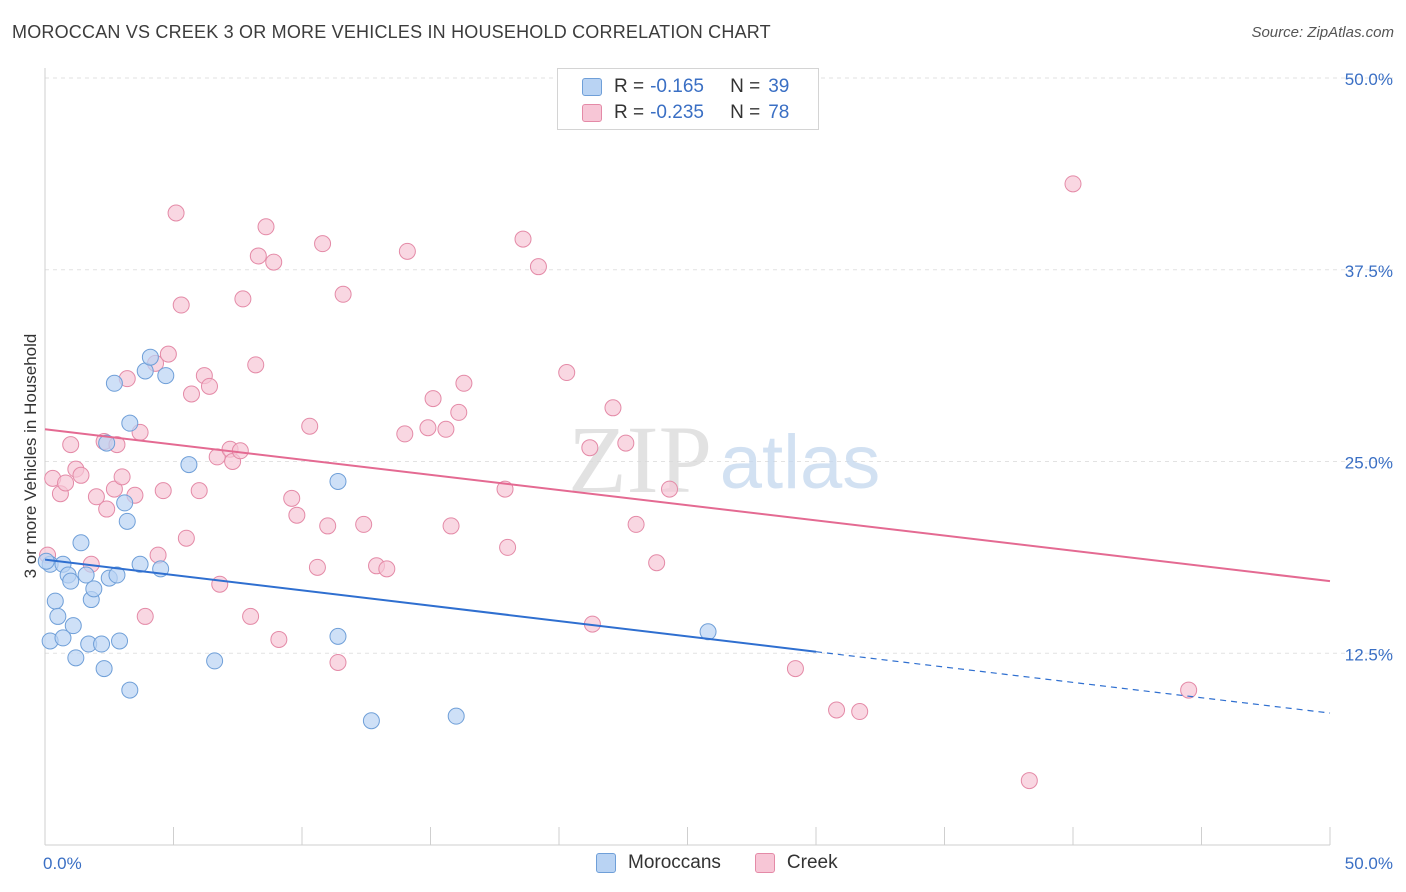 This screenshot has height=892, width=1406. Describe the element at coordinates (685, 87) in the screenshot. I see `legend-row-moroccans: R = -0.165 N = 39` at that location.